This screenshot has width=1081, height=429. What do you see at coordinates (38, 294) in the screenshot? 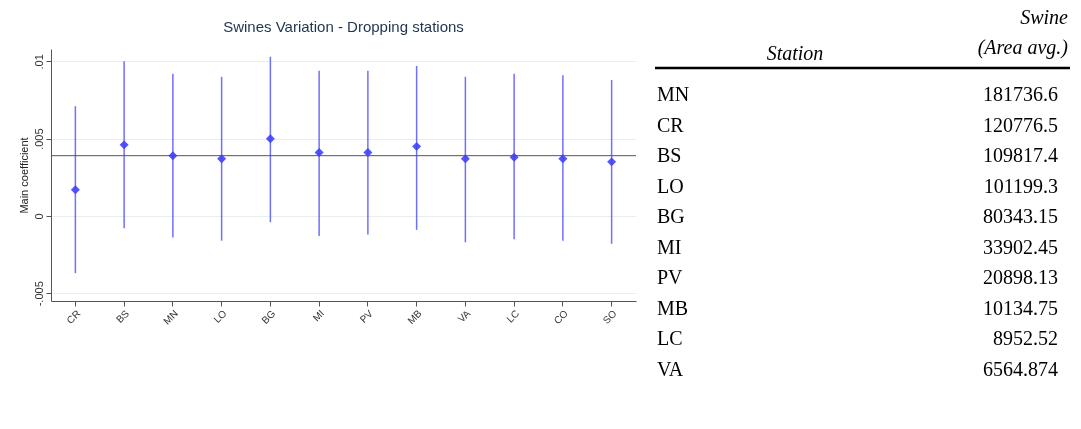
I see `y-tick-label: -.005` at bounding box center [38, 294].